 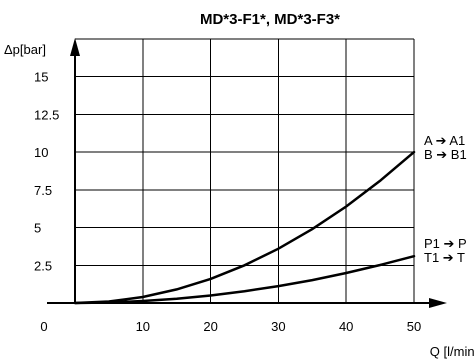 I want to click on x-axis-label: Q [l/min], so click(x=452, y=351).